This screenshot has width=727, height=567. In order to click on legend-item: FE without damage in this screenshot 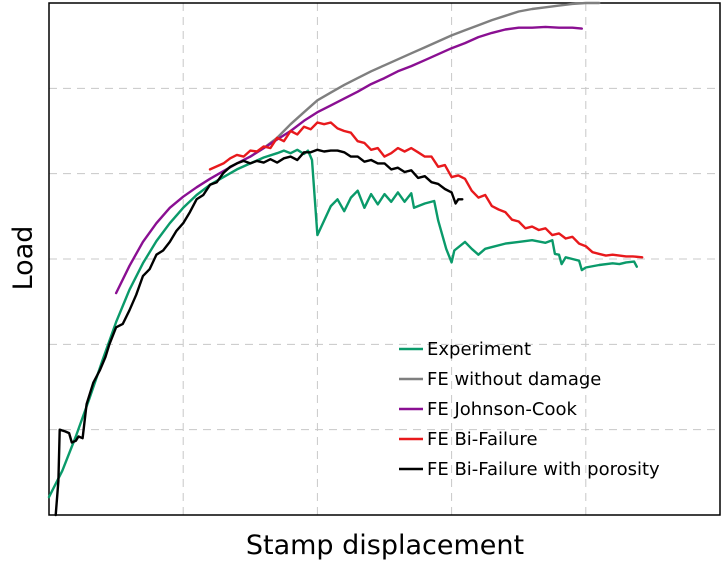, I will do `click(500, 379)`.